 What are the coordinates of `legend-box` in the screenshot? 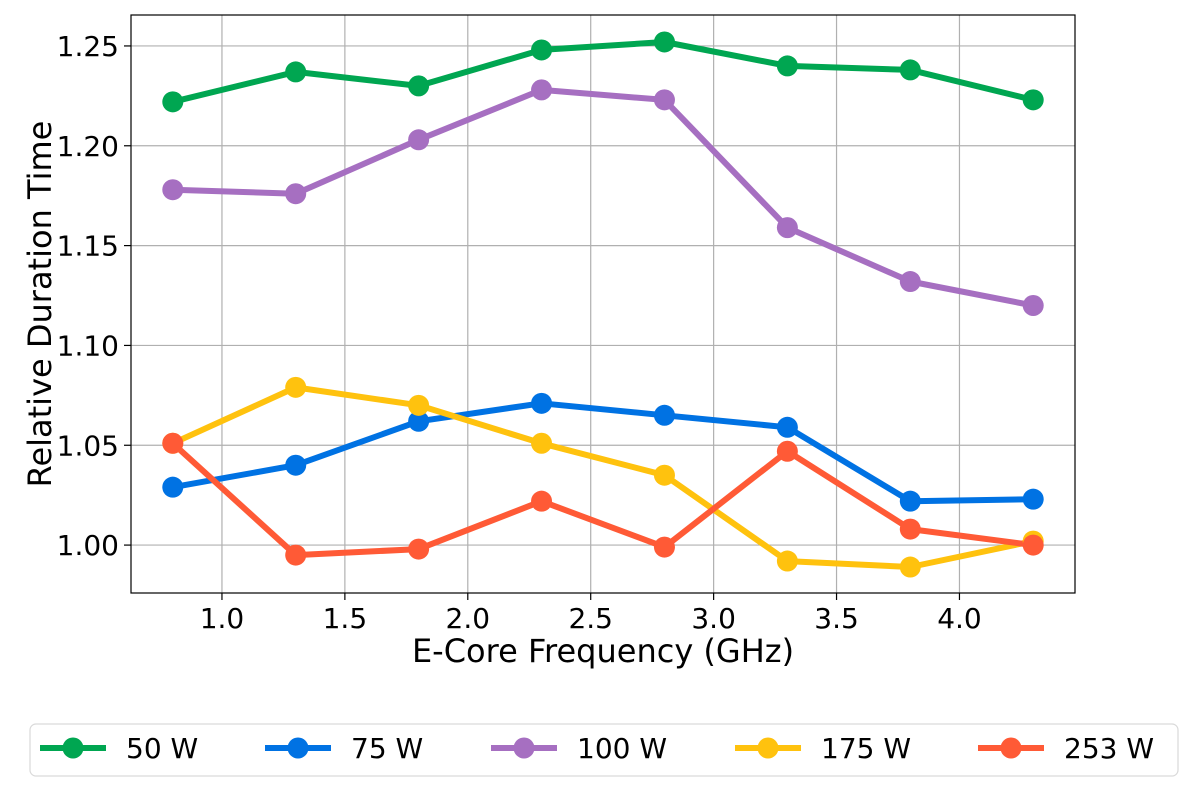 It's located at (604, 750).